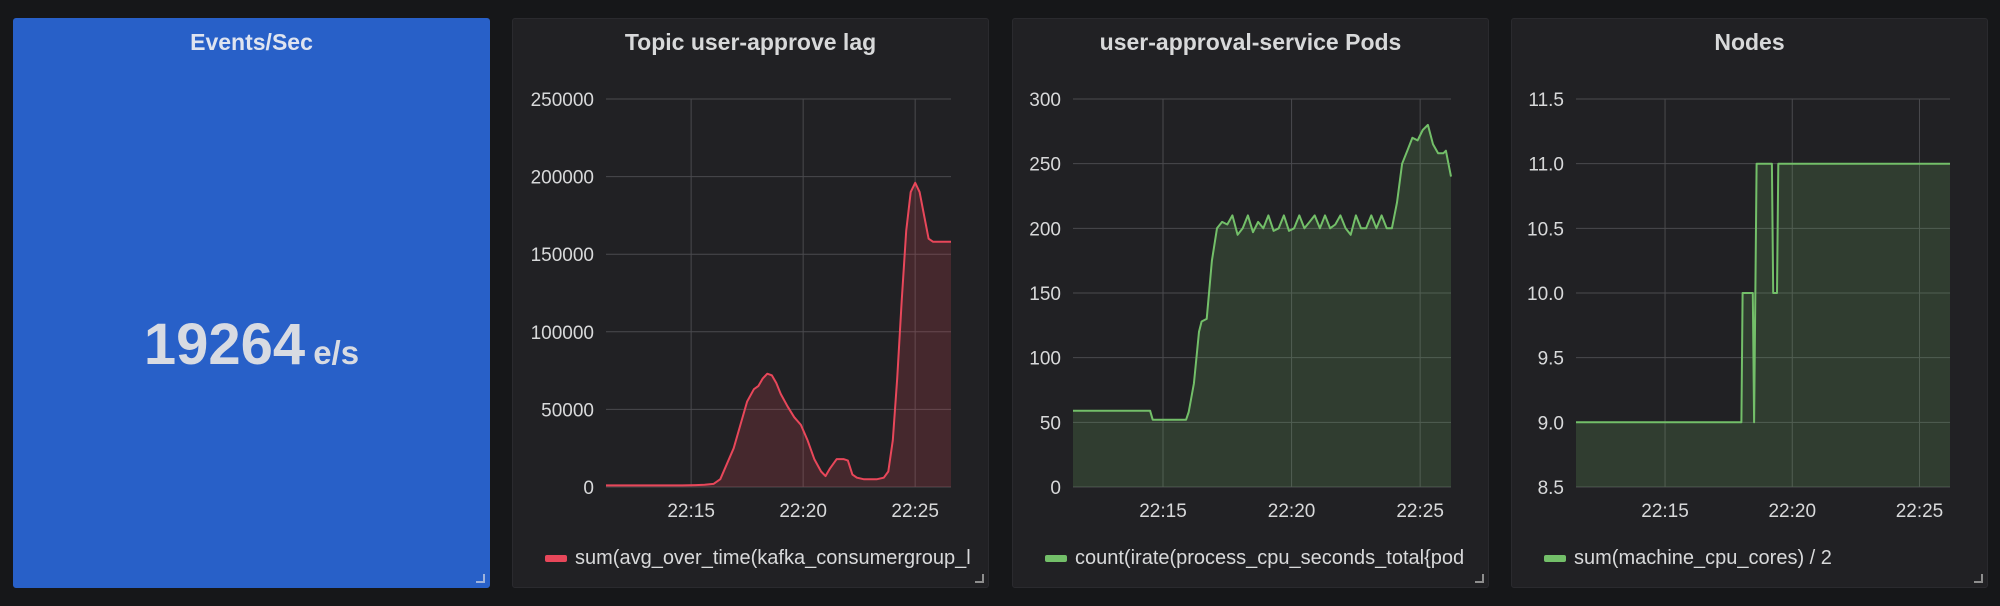 This screenshot has width=2000, height=606. I want to click on y-tick-label: 150000, so click(562, 255).